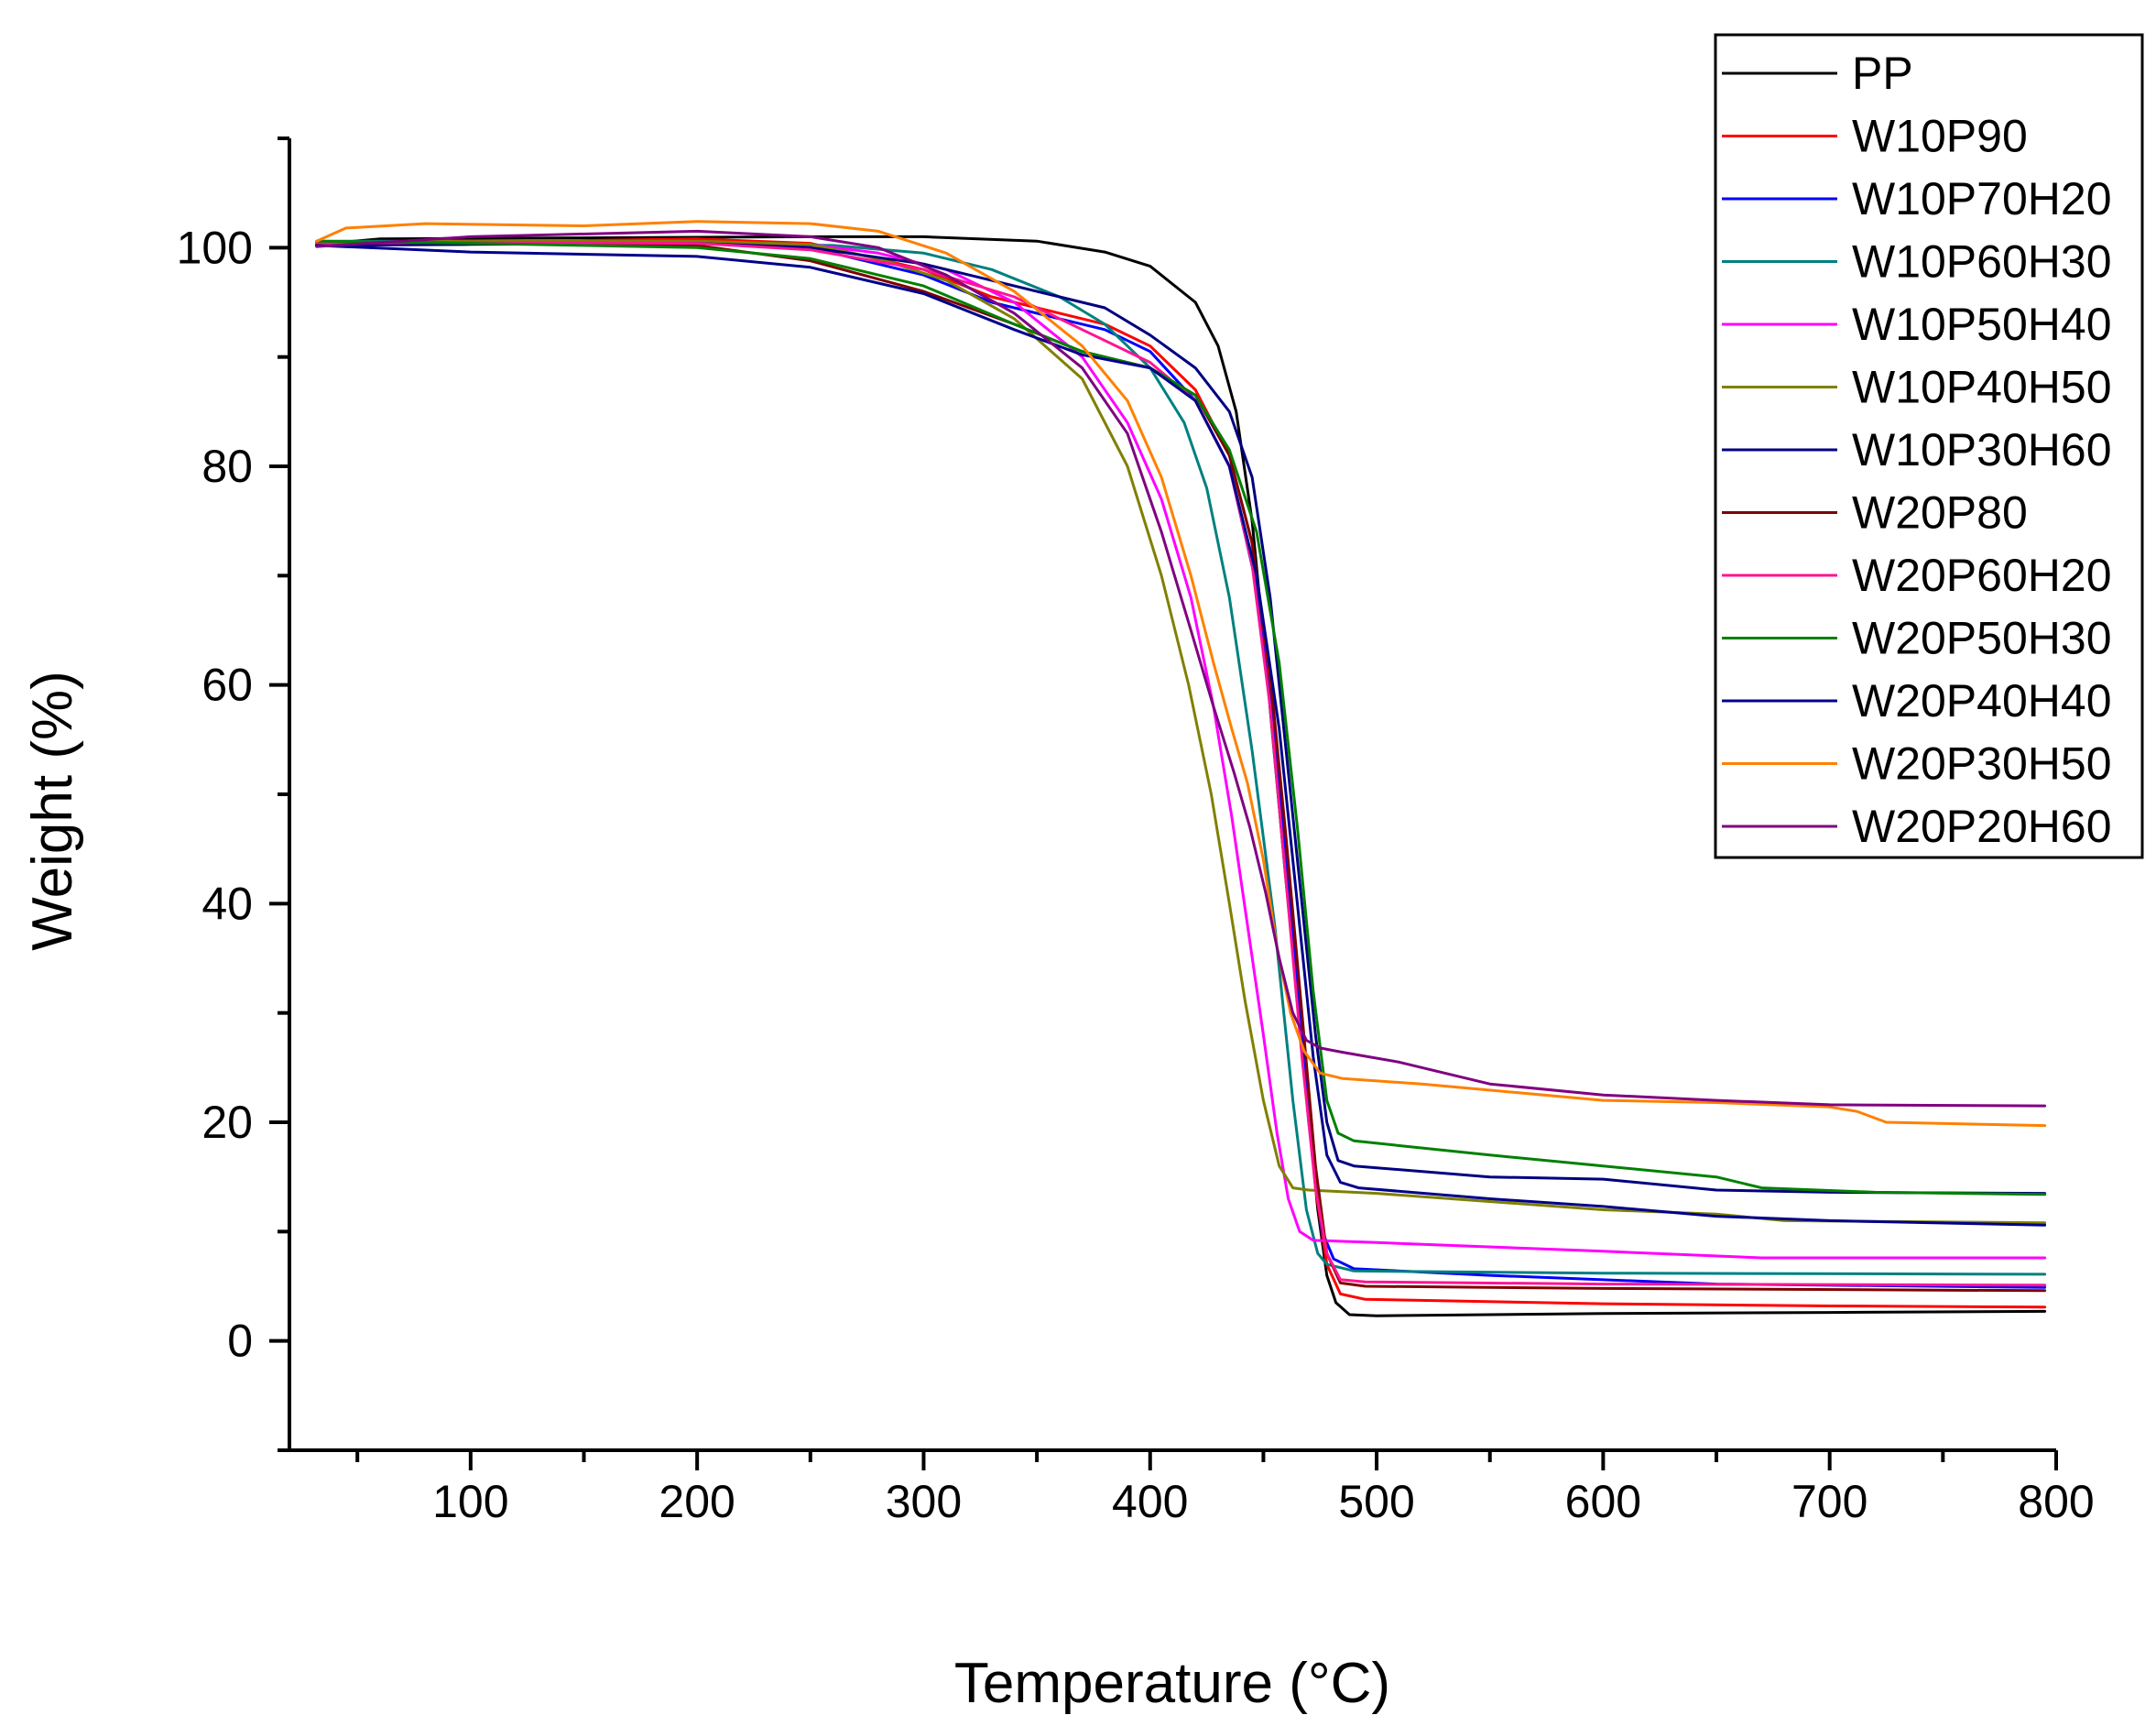 This screenshot has height=1726, width=2156. What do you see at coordinates (1829, 1501) in the screenshot?
I see `x-tick-label: 700` at bounding box center [1829, 1501].